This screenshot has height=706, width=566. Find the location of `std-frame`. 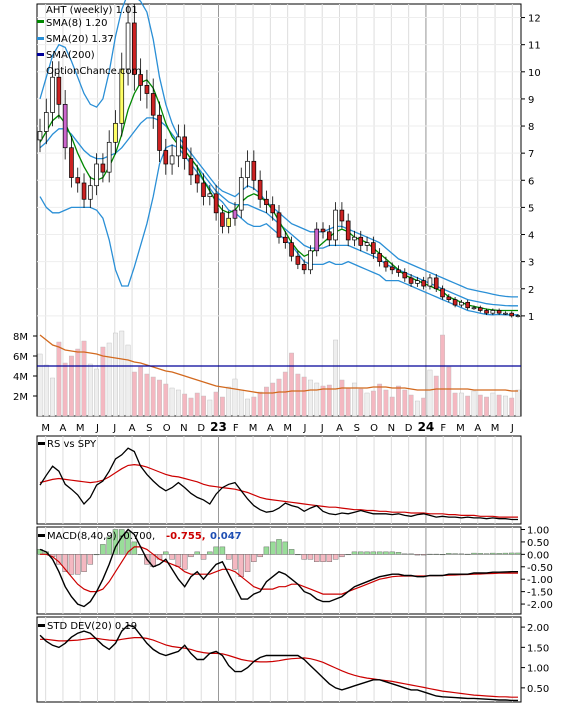

std-frame is located at coordinates (279, 659).